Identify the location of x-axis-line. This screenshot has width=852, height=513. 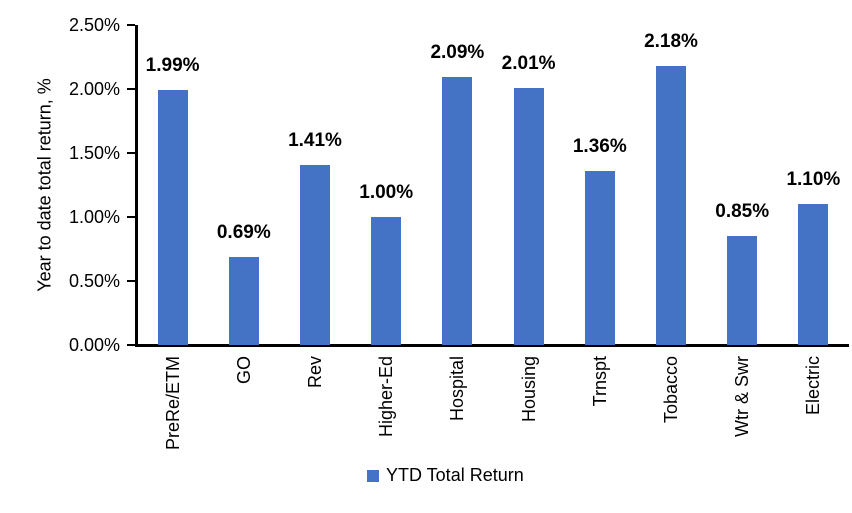
(492, 345).